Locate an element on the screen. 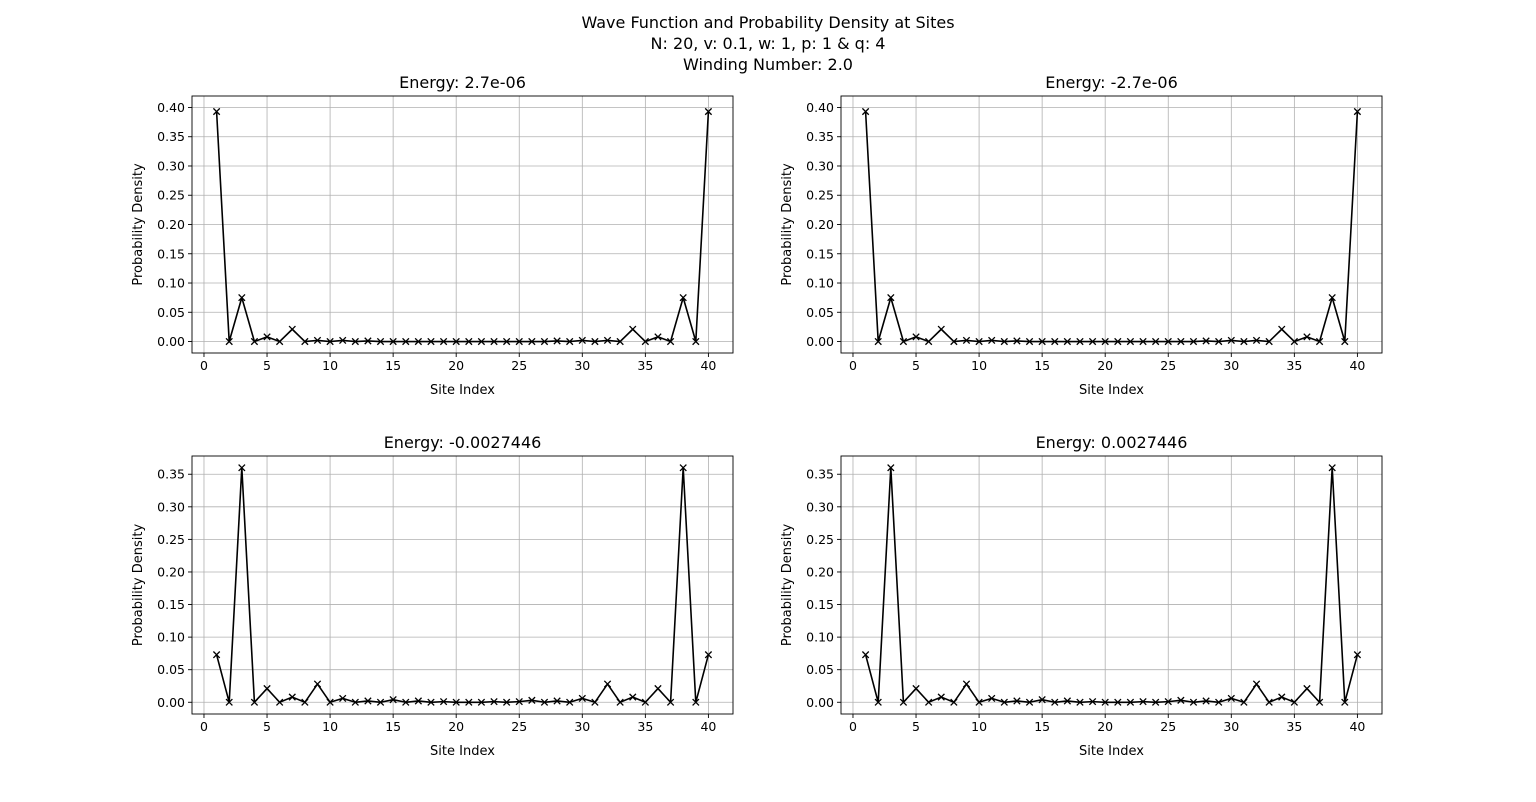 This screenshot has height=802, width=1536. chart-1-ytick-label-6: 0.30 is located at coordinates (171, 165).